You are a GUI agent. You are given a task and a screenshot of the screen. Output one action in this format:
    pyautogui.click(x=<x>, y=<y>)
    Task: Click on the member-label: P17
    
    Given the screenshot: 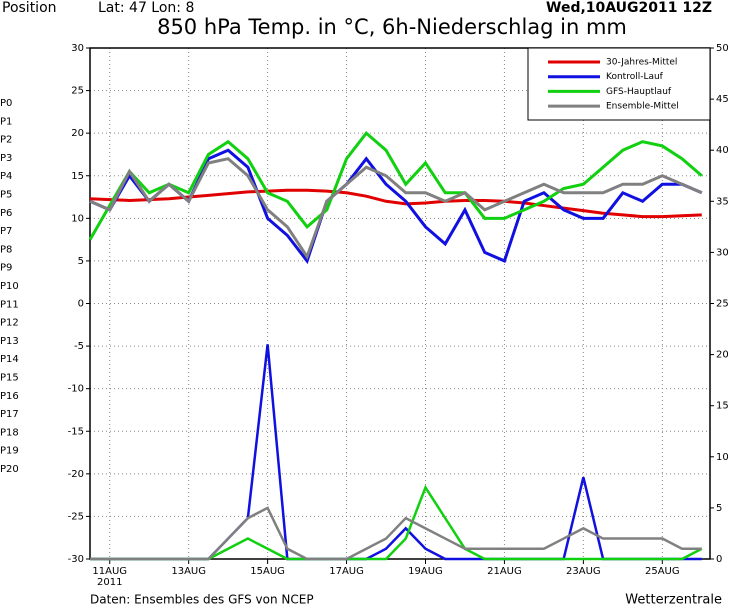 What is the action you would take?
    pyautogui.click(x=9, y=414)
    